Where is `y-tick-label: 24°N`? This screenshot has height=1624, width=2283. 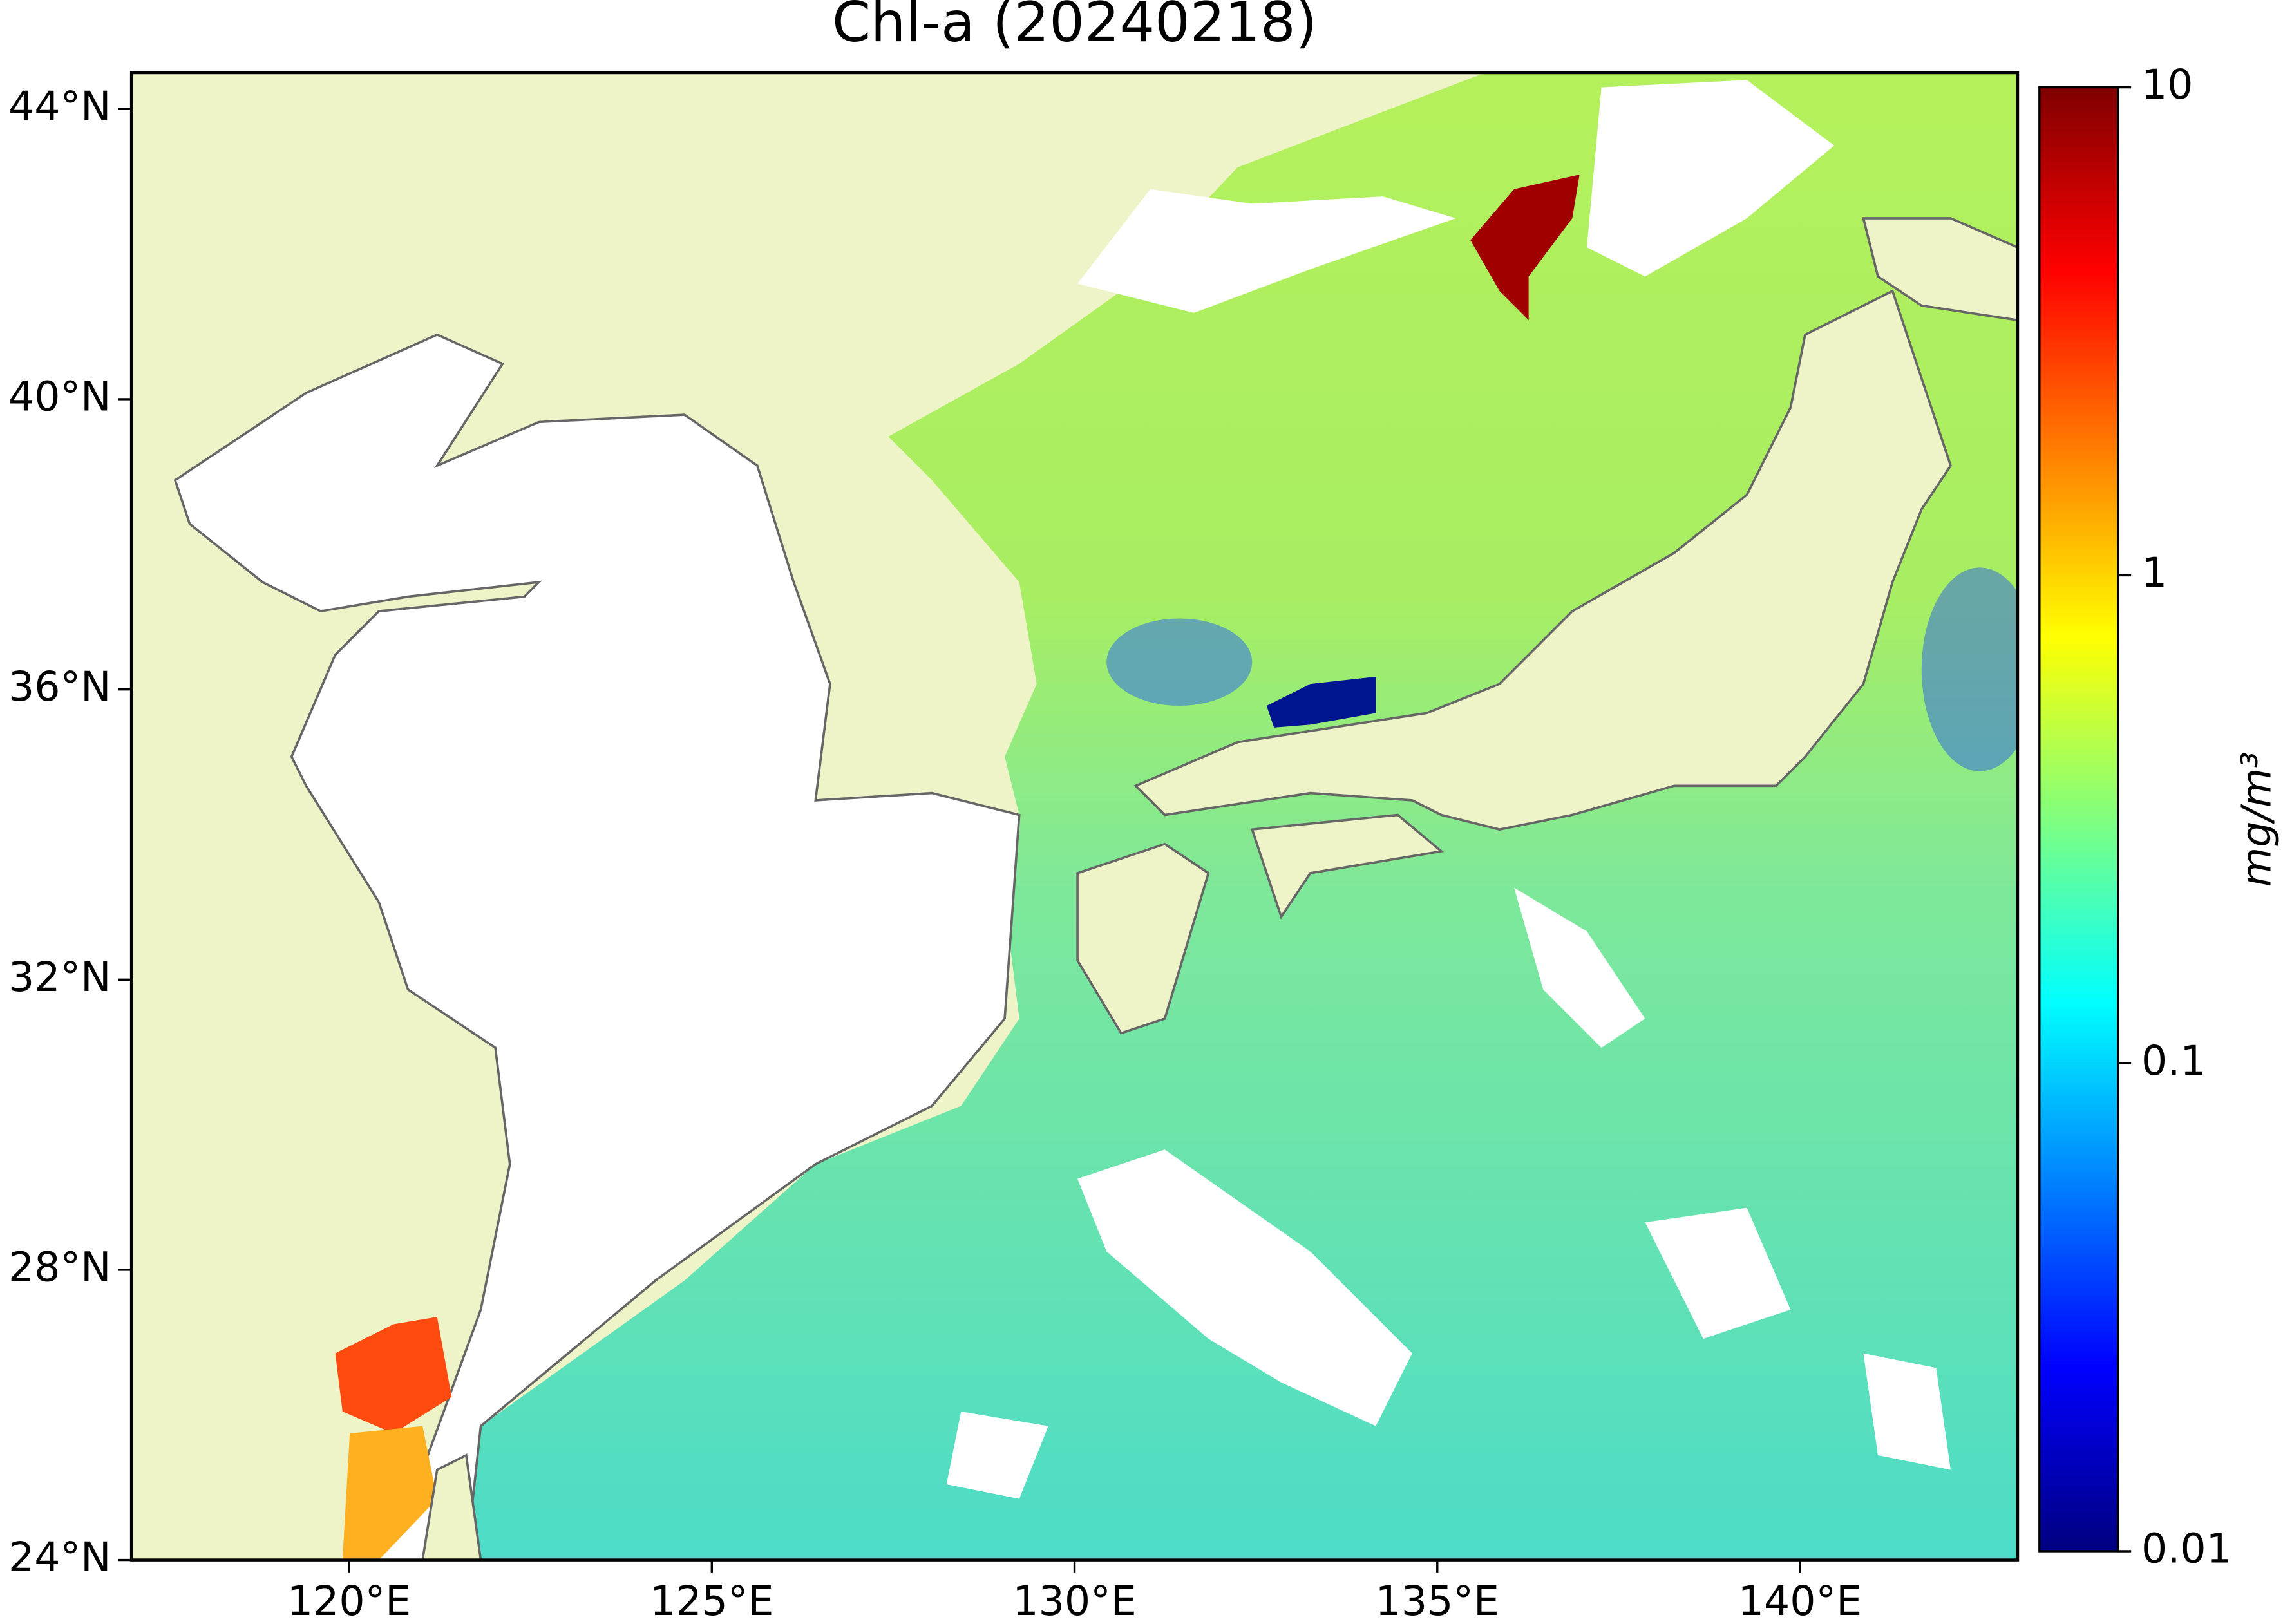 y-tick-label: 24°N is located at coordinates (59, 1557).